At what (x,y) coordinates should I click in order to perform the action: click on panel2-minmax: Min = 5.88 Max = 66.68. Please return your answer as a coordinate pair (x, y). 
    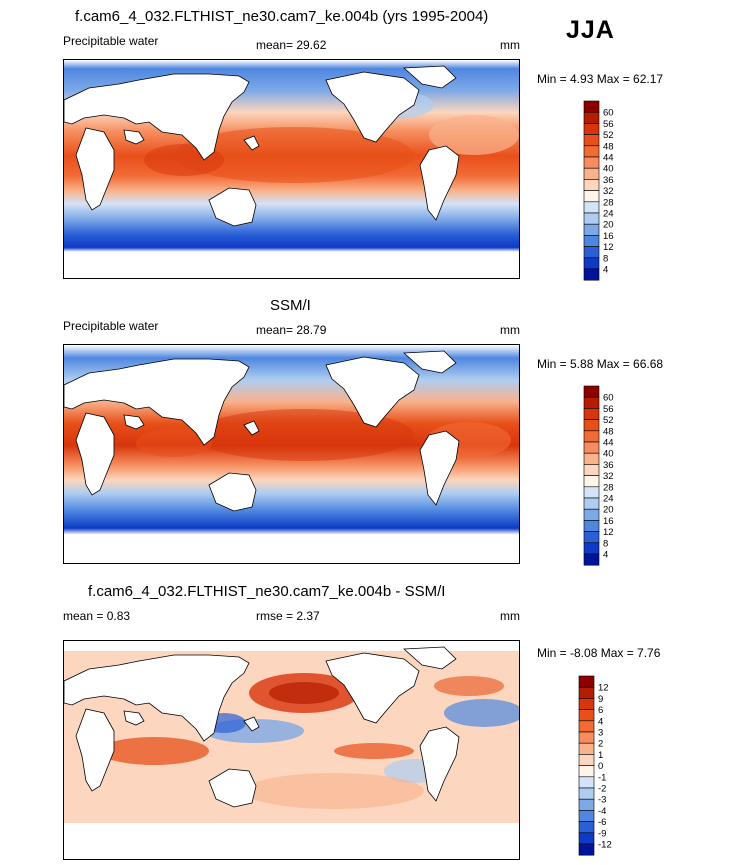
    Looking at the image, I should click on (600, 364).